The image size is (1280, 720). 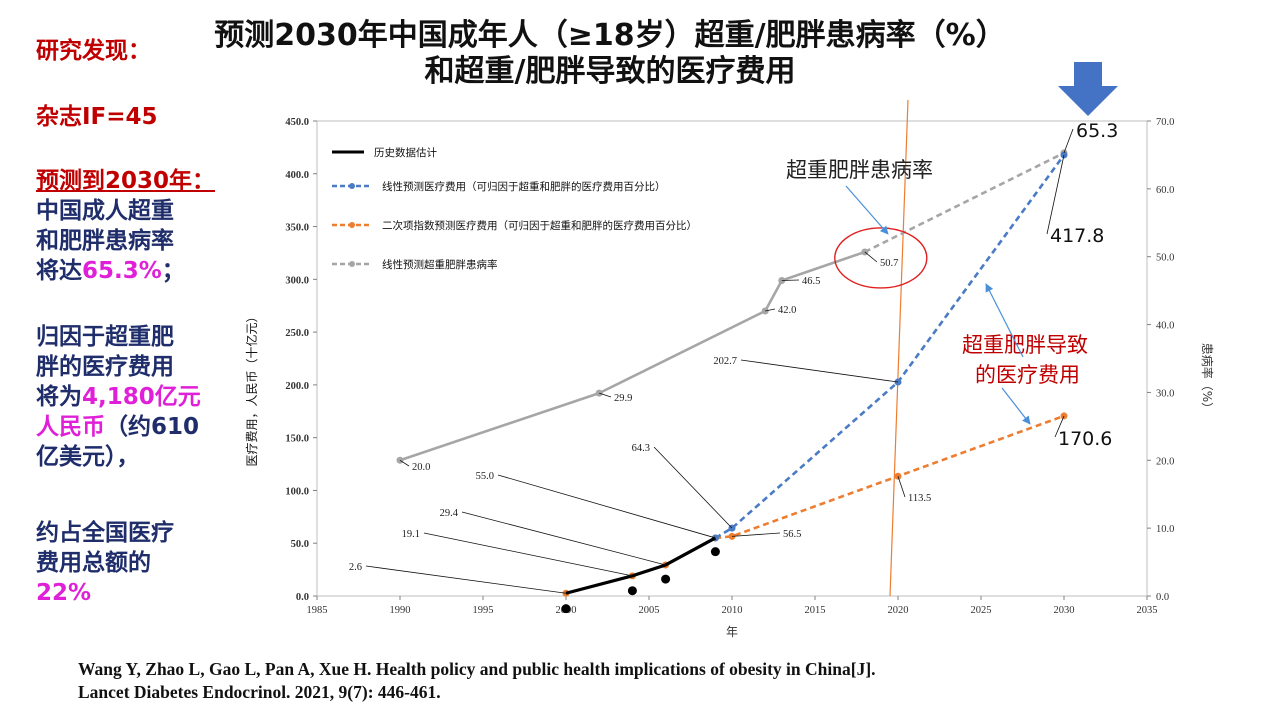 I want to click on point-label: 46.5, so click(x=811, y=281).